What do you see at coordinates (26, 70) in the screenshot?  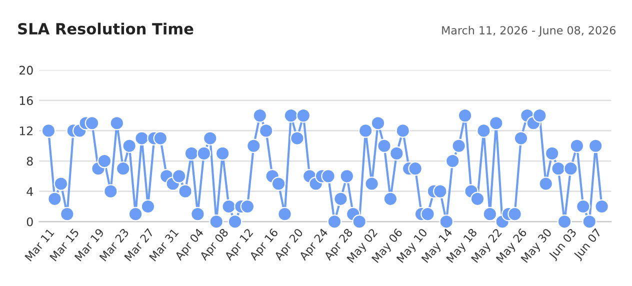 I see `y-tick-label: 20` at bounding box center [26, 70].